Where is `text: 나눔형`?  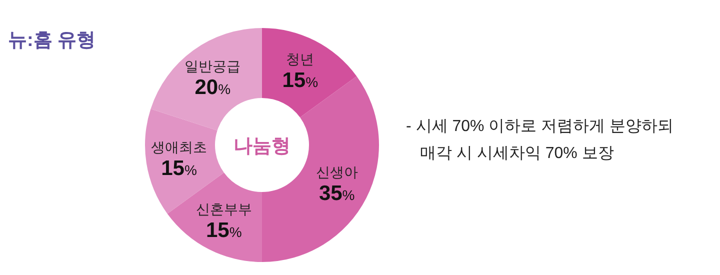
text: 나눔형 is located at coordinates (262, 146).